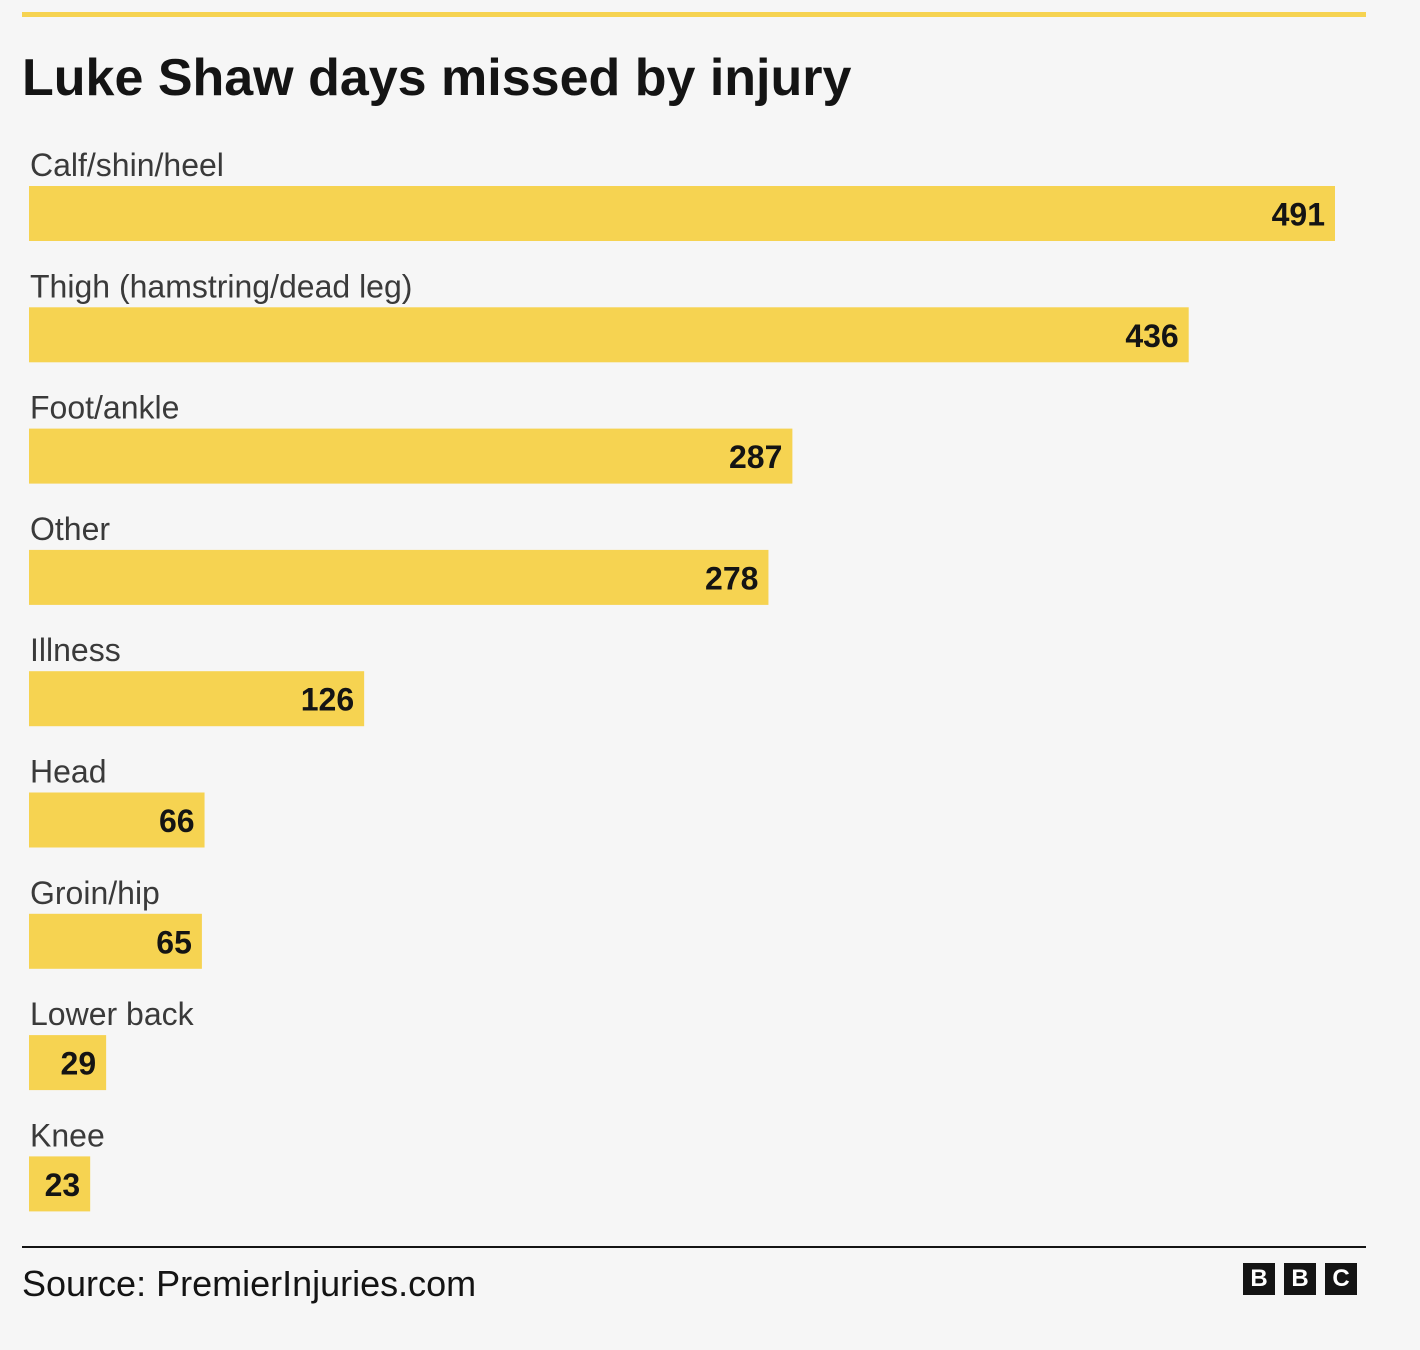 The height and width of the screenshot is (1350, 1420). Describe the element at coordinates (731, 578) in the screenshot. I see `data-label: 278` at that location.